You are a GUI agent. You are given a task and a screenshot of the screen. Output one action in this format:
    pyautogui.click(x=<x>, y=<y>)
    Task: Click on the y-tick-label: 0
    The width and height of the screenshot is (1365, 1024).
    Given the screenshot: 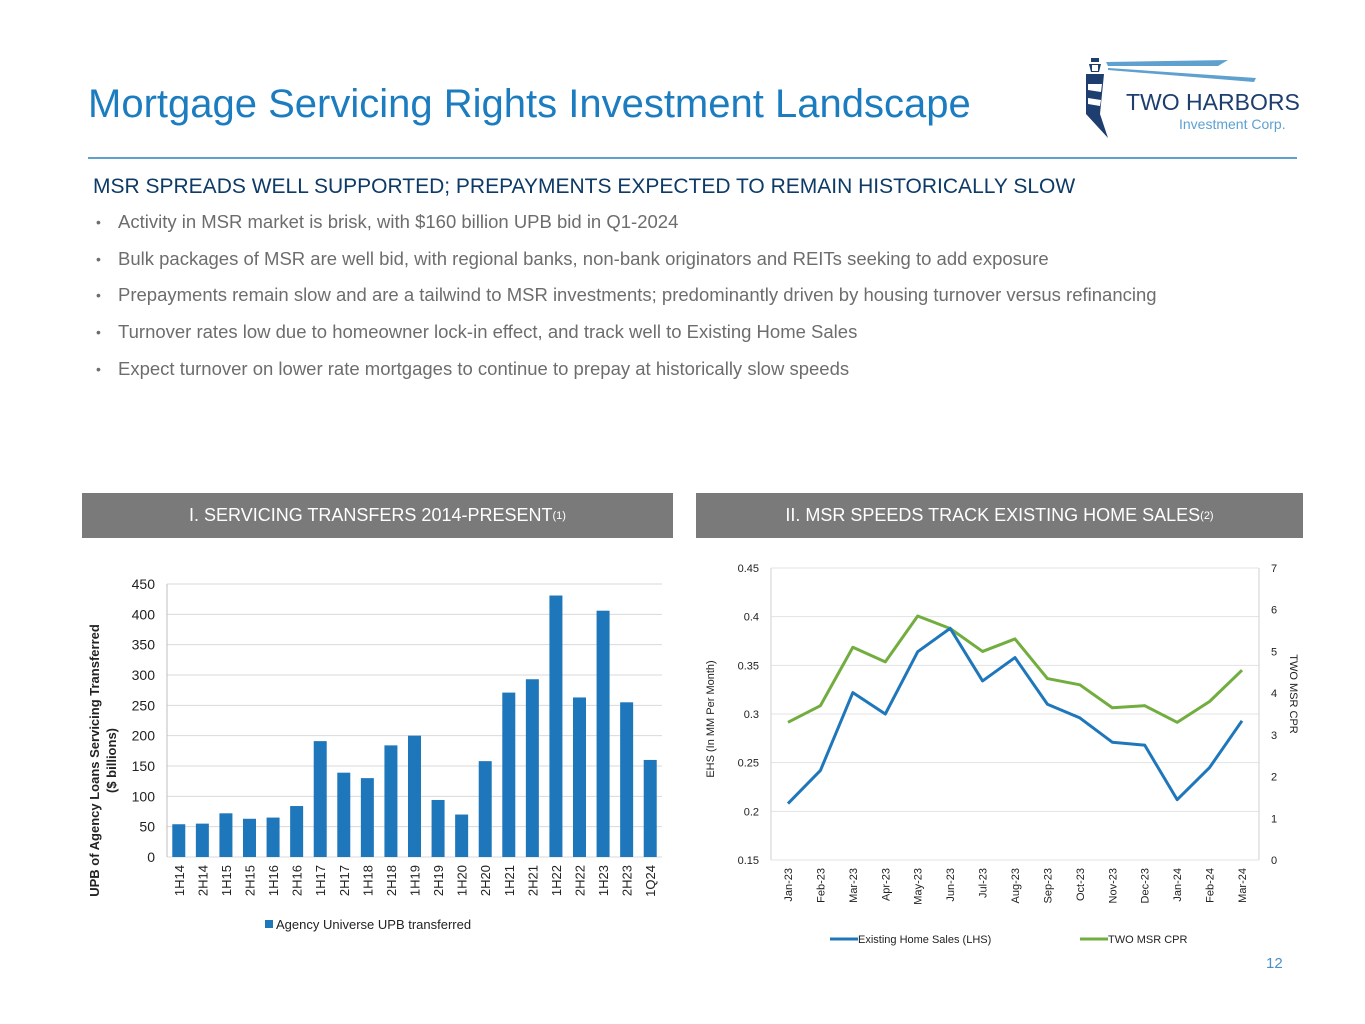 What is the action you would take?
    pyautogui.click(x=151, y=857)
    